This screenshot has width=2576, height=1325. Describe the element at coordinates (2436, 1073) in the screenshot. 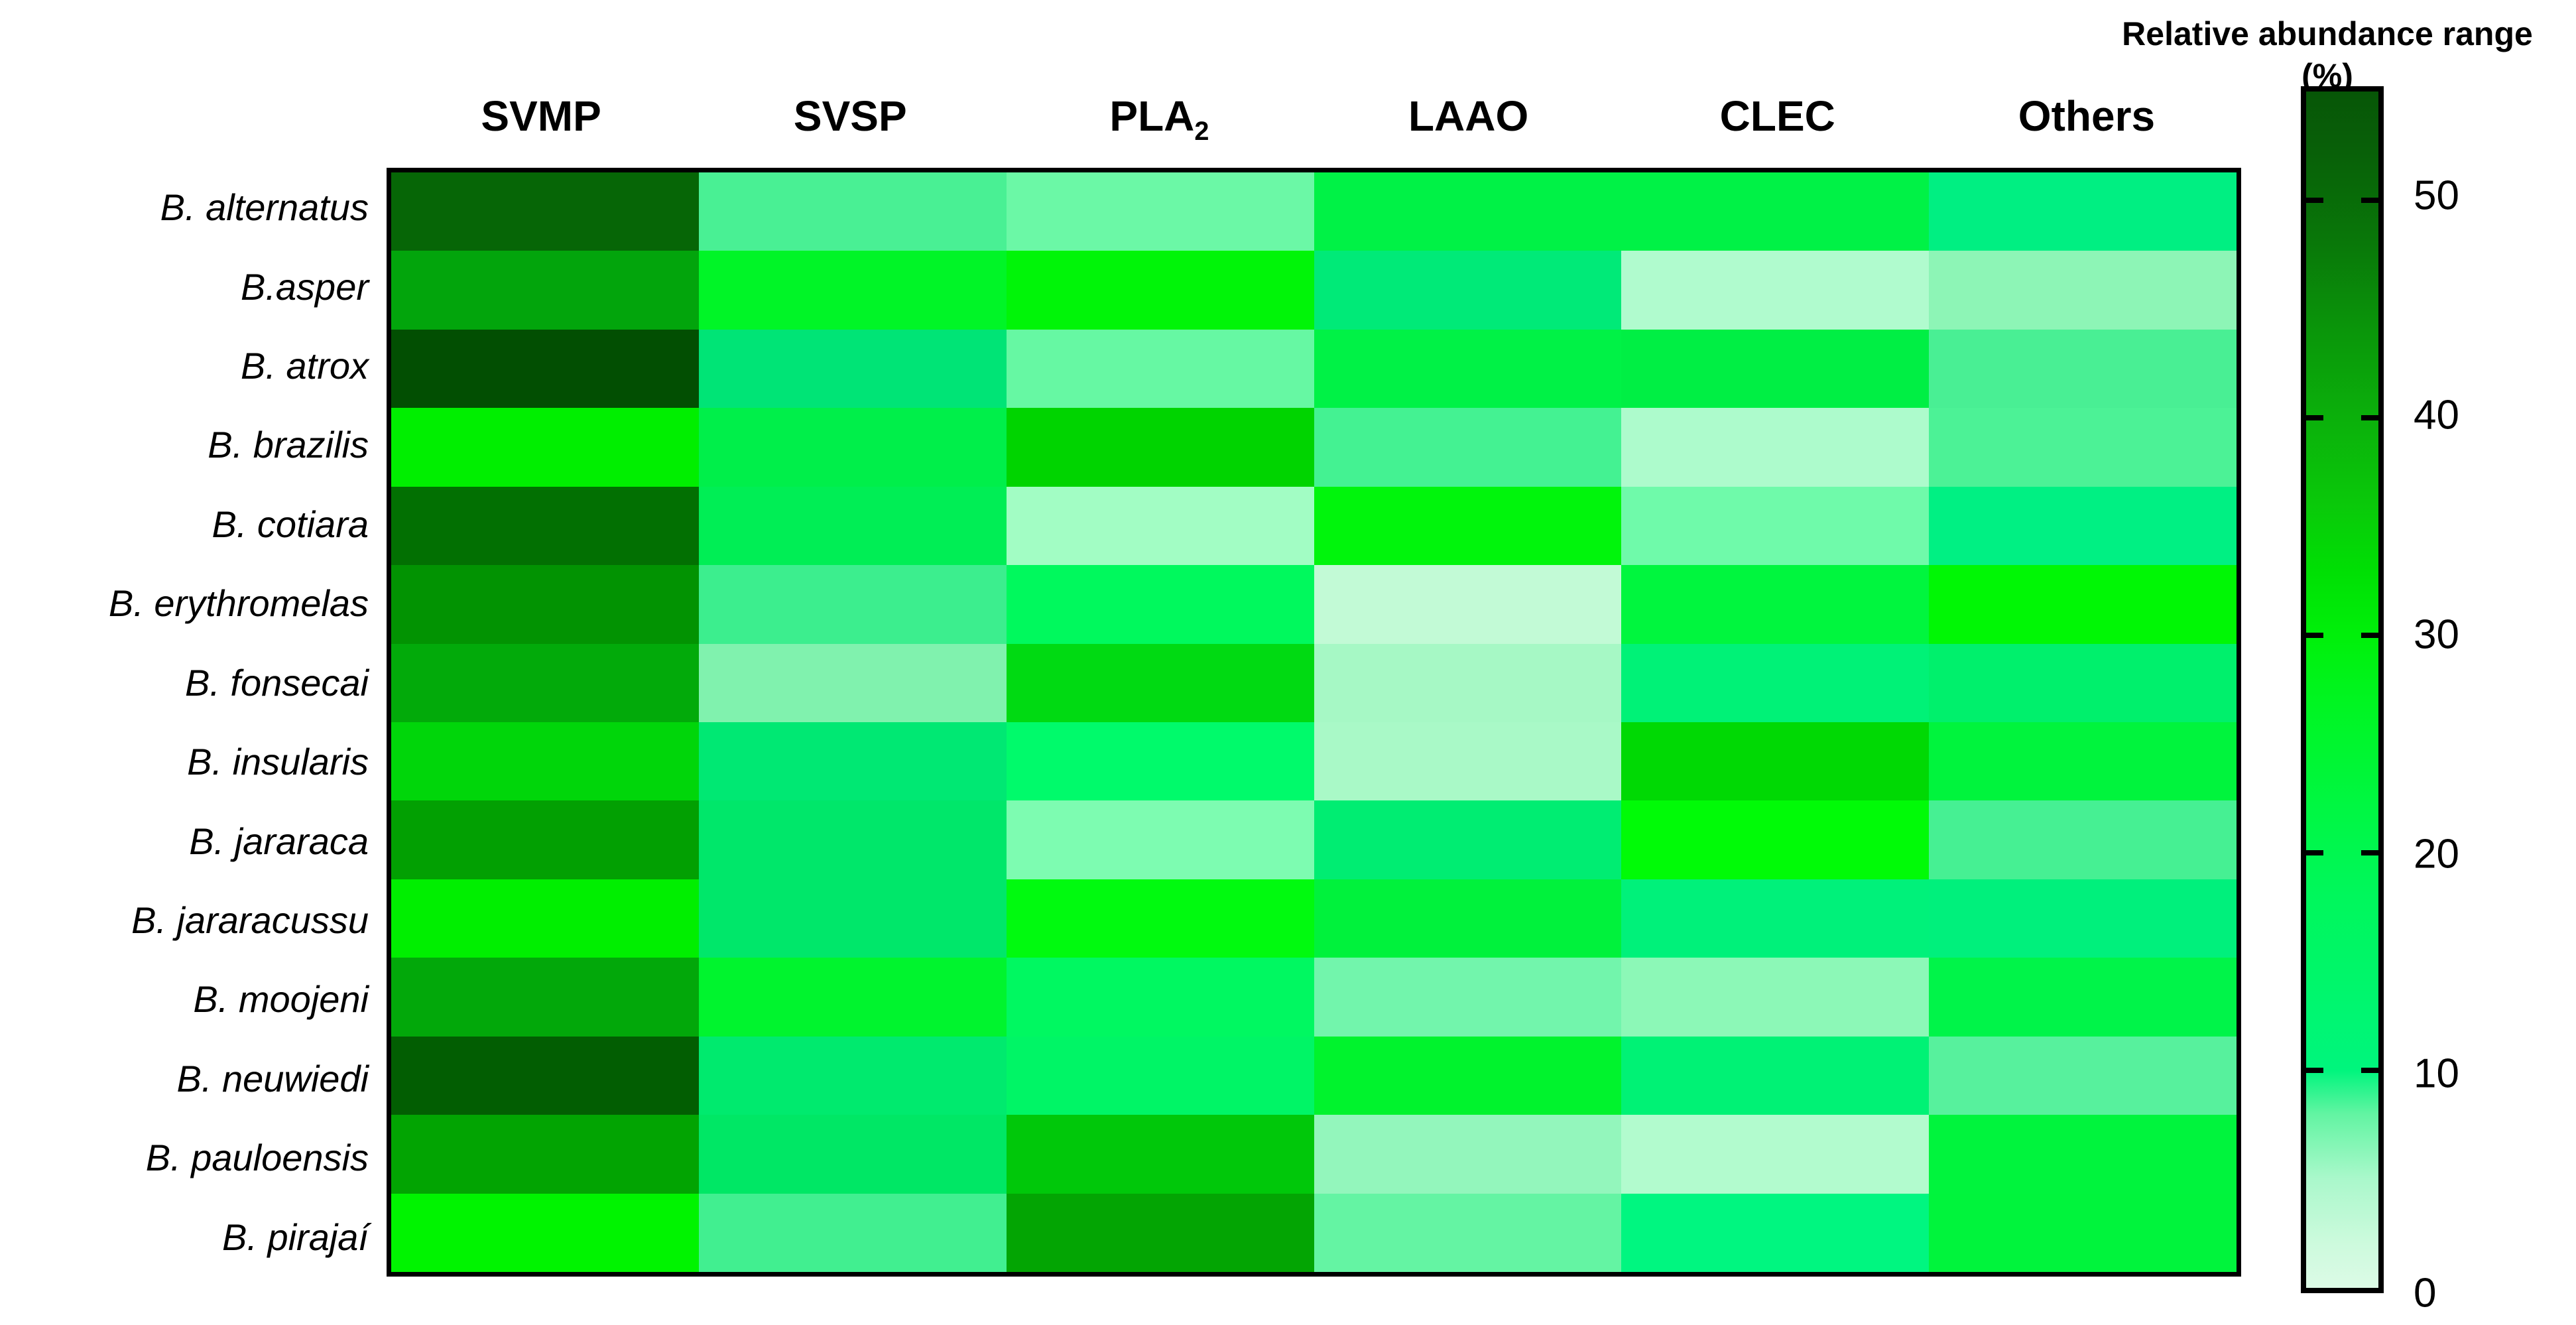

I see `colorbar-tick-label: 10` at that location.